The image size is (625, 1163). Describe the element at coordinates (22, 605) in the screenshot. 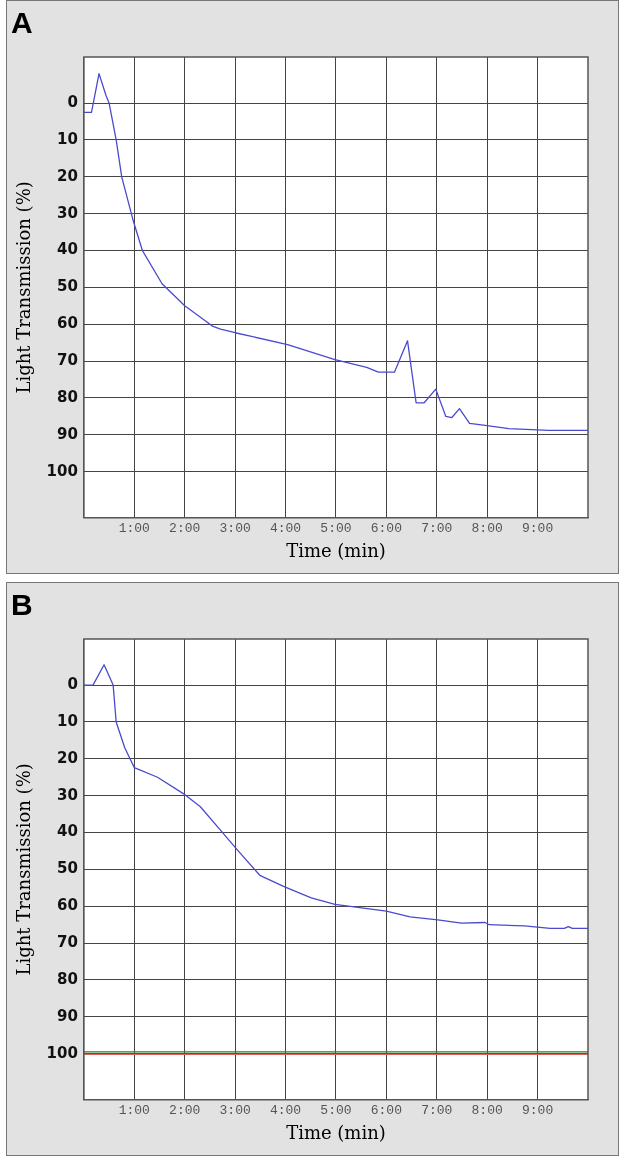

I see `chart-title: B` at that location.